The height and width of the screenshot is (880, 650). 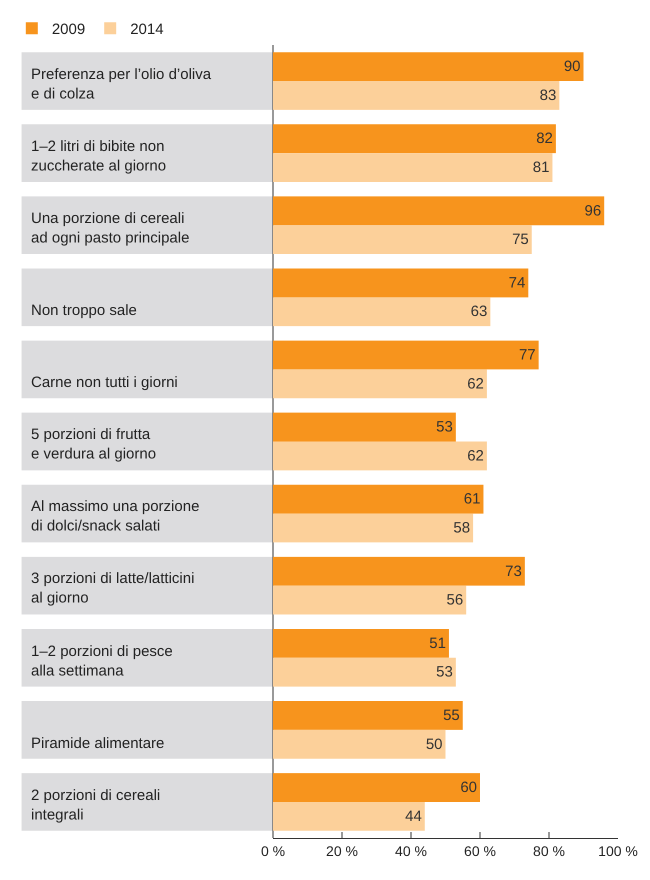 I want to click on data-label: 60, so click(x=468, y=787).